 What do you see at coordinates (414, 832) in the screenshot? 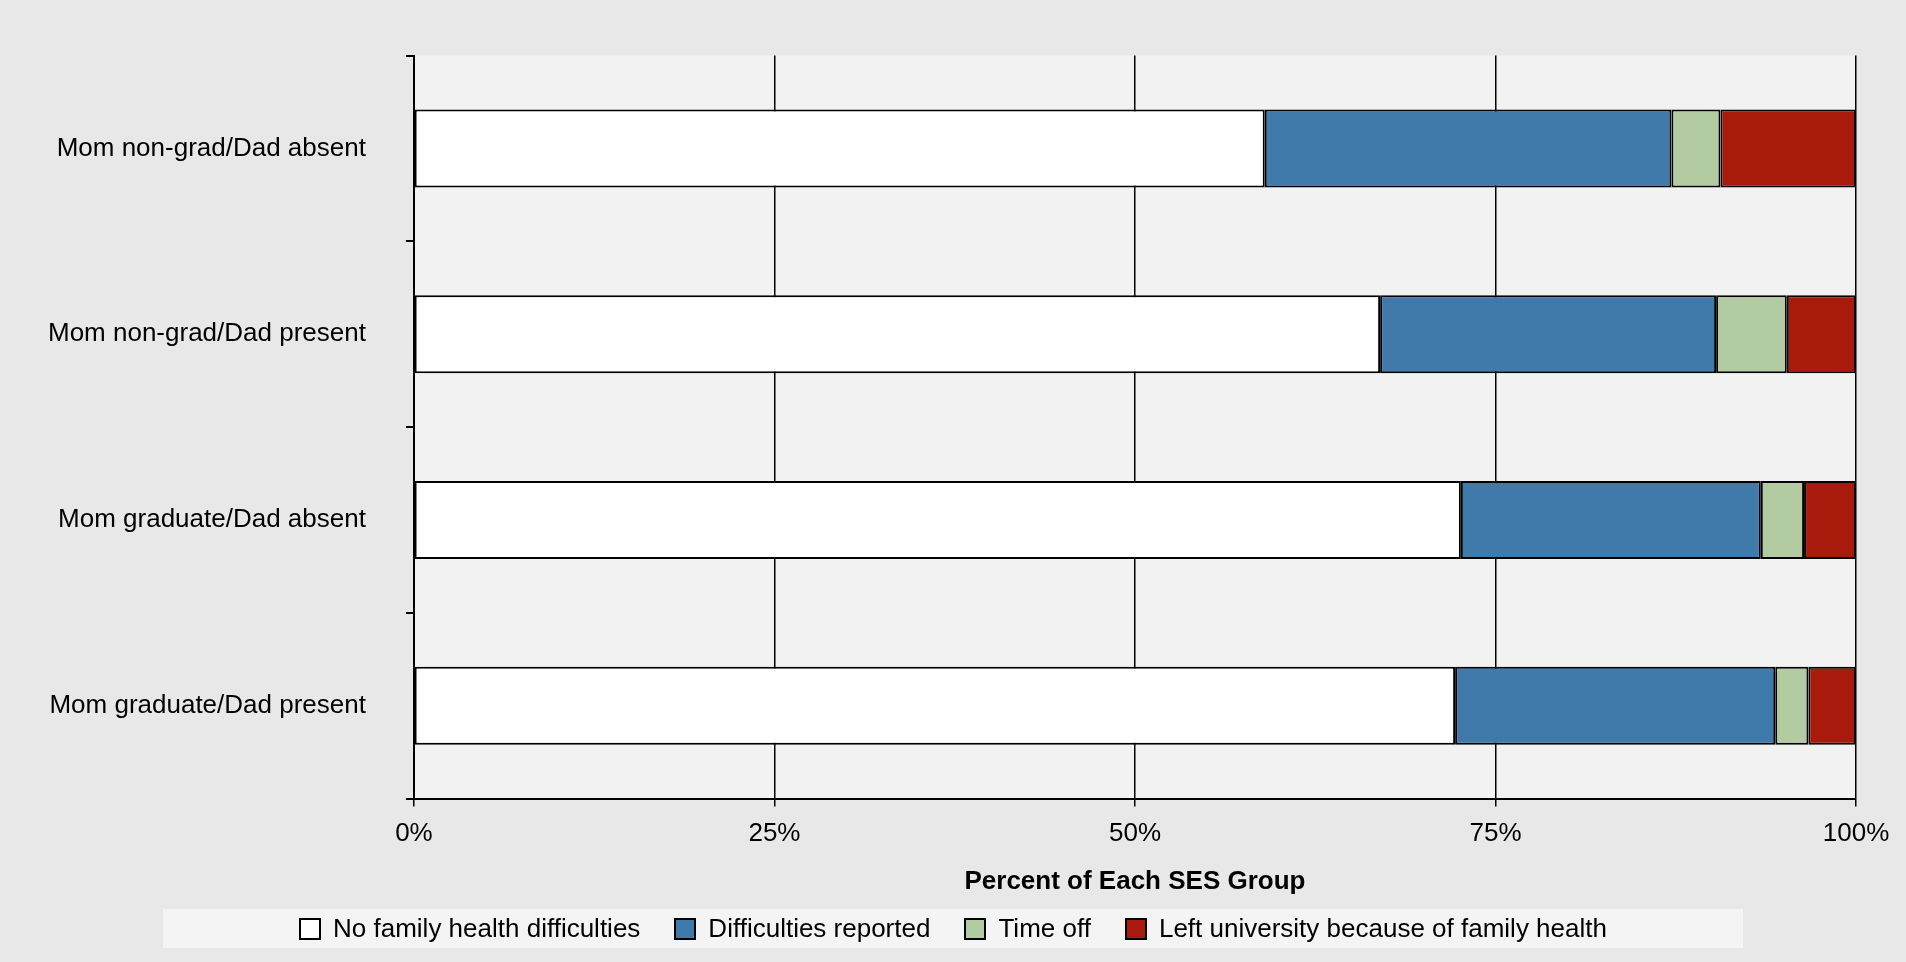
I see `x-tick-label: 0%` at bounding box center [414, 832].